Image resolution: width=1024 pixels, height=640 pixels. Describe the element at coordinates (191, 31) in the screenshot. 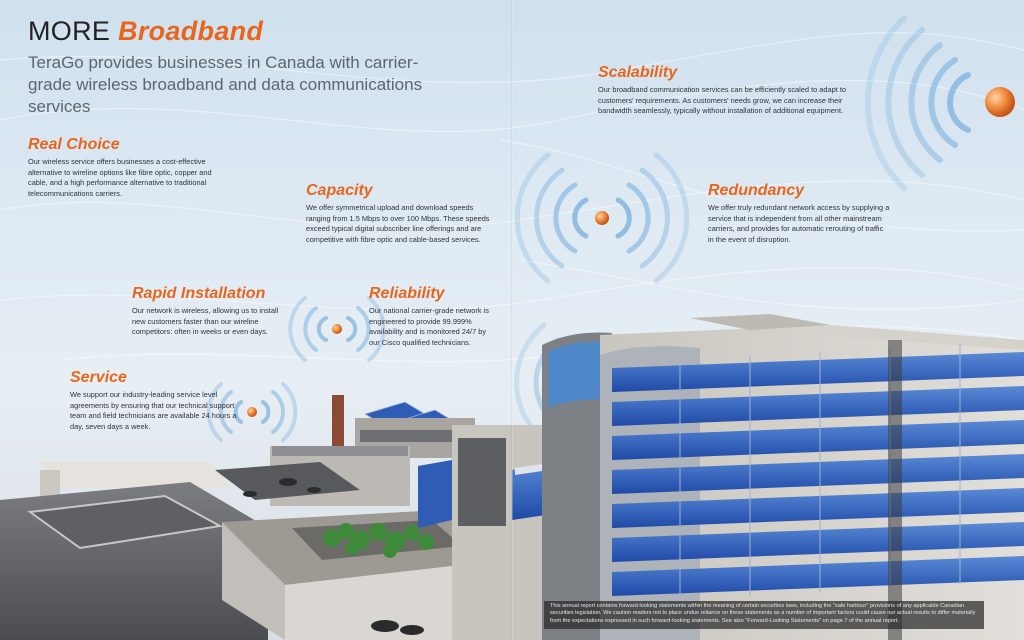

I see `title-accent: Broadband` at that location.